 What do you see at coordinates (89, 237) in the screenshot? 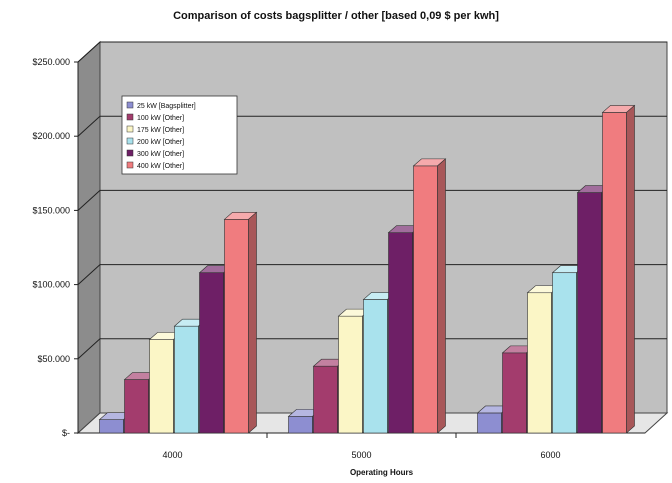
I see `side-wall` at bounding box center [89, 237].